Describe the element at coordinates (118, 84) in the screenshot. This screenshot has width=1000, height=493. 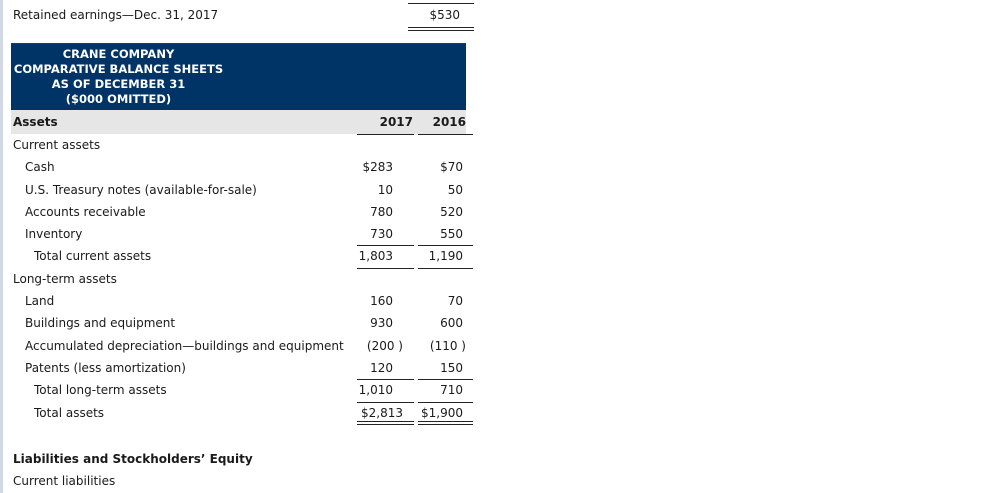
I see `statement-date: AS OF DECEMBER 31` at that location.